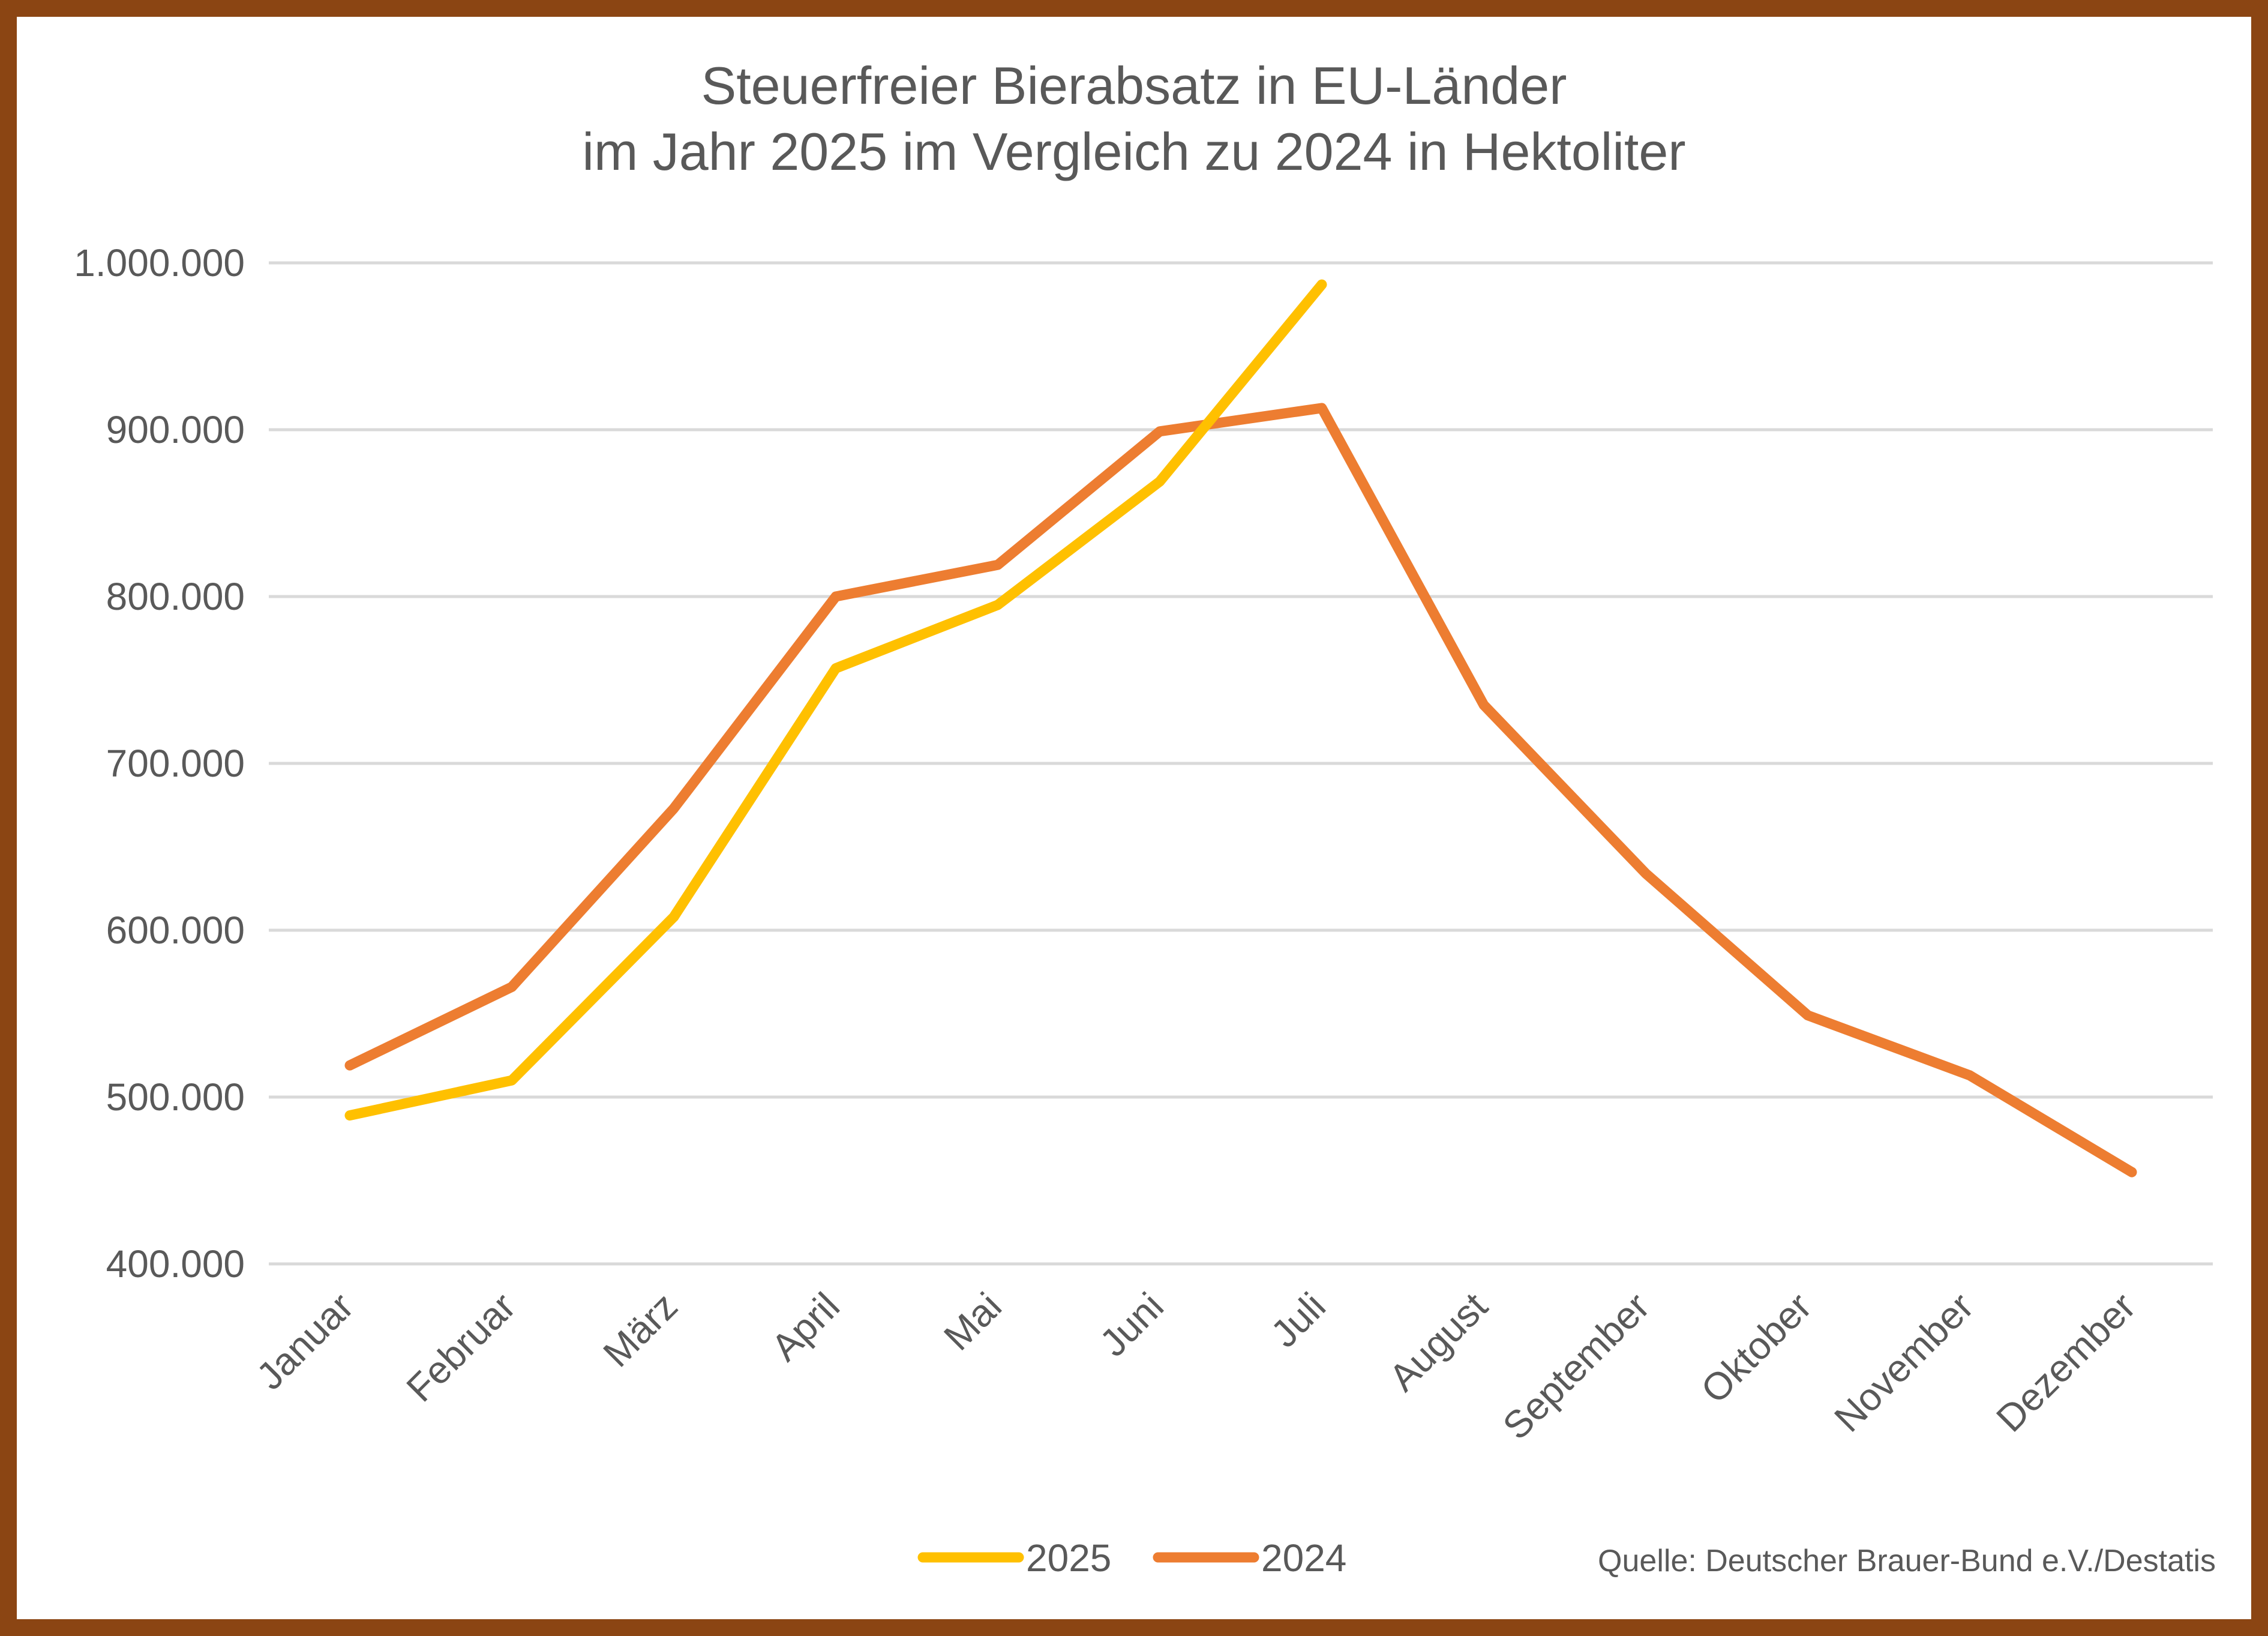 Image resolution: width=2268 pixels, height=1636 pixels. Describe the element at coordinates (805, 1326) in the screenshot. I see `x-tick-label: April` at that location.